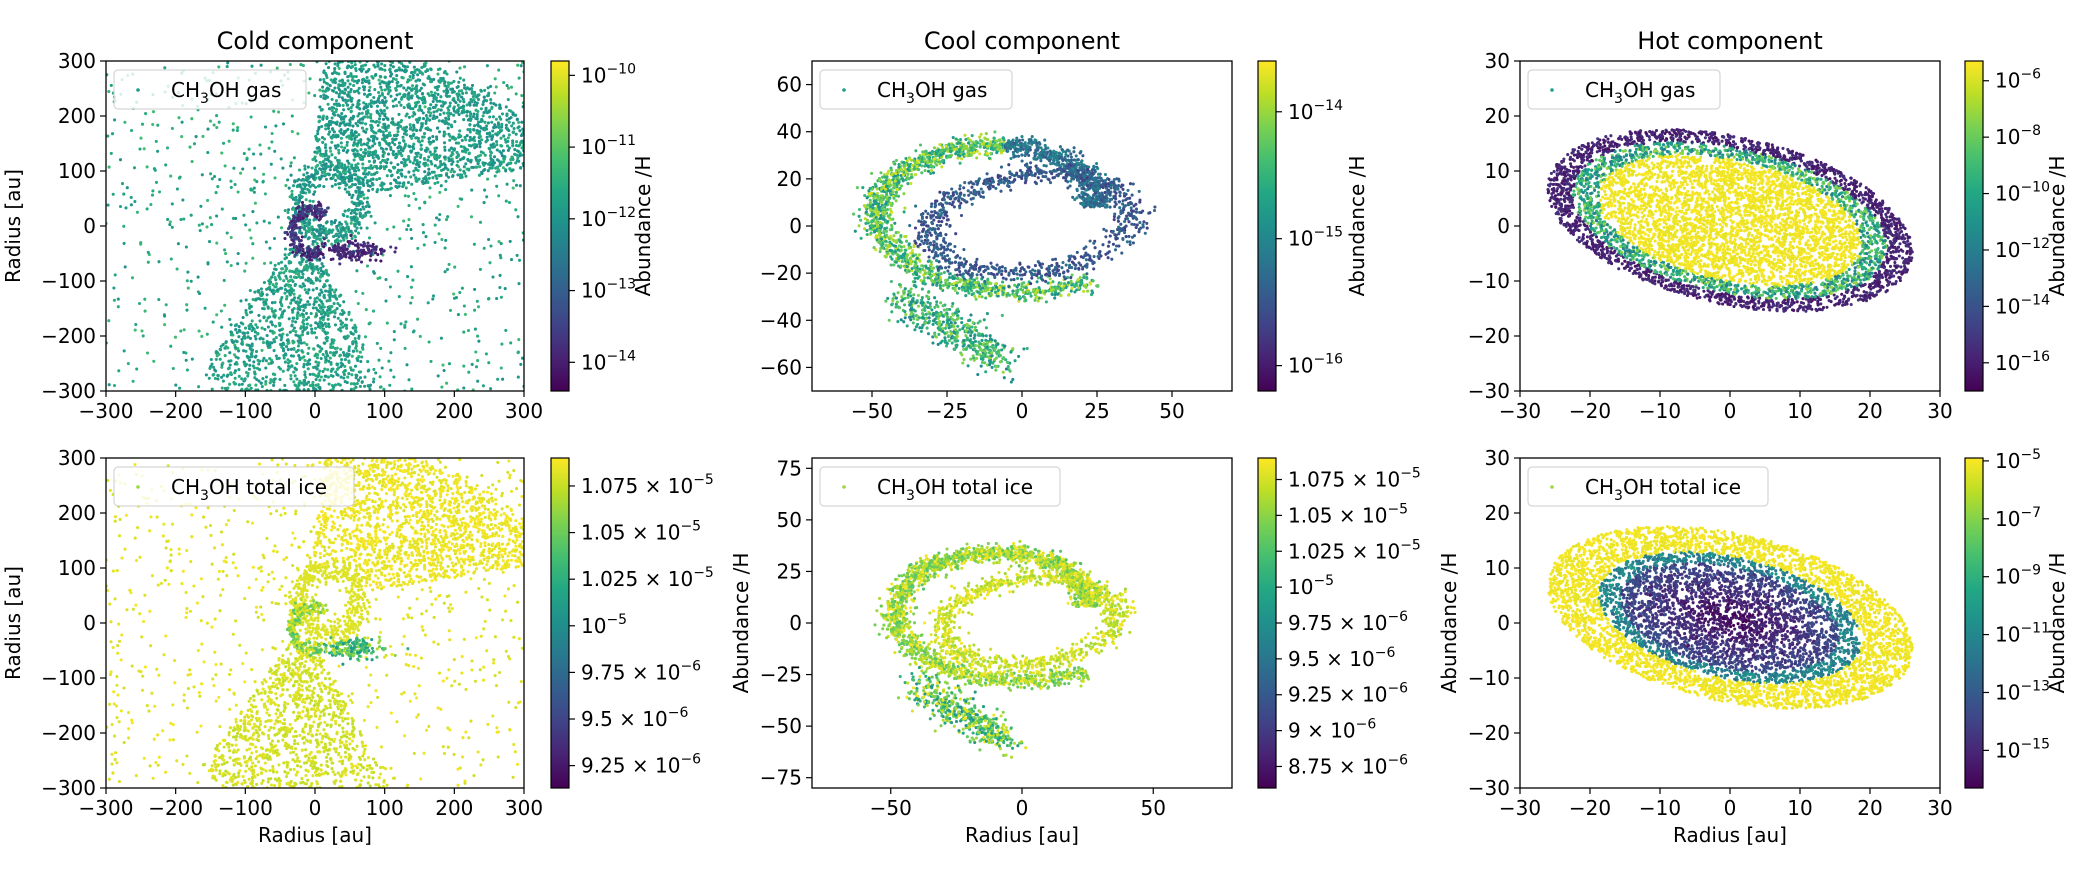 Image resolution: width=2100 pixels, height=873 pixels. Describe the element at coordinates (454, 411) in the screenshot. I see `x-tick-label: 200` at that location.